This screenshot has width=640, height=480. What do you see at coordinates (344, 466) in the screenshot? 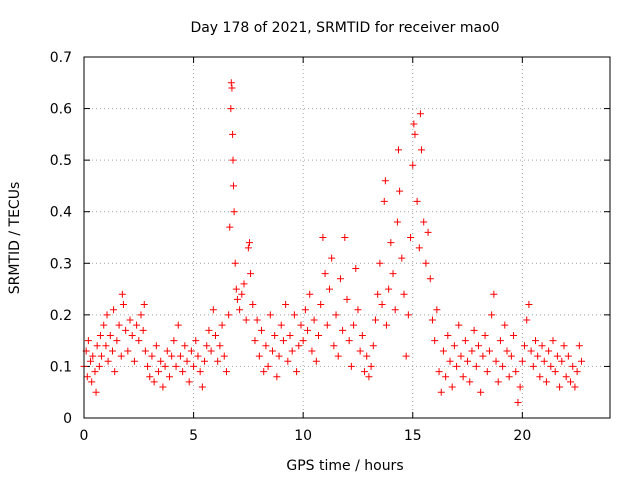
I see `x-axis-label: GPS time / hours` at bounding box center [344, 466].